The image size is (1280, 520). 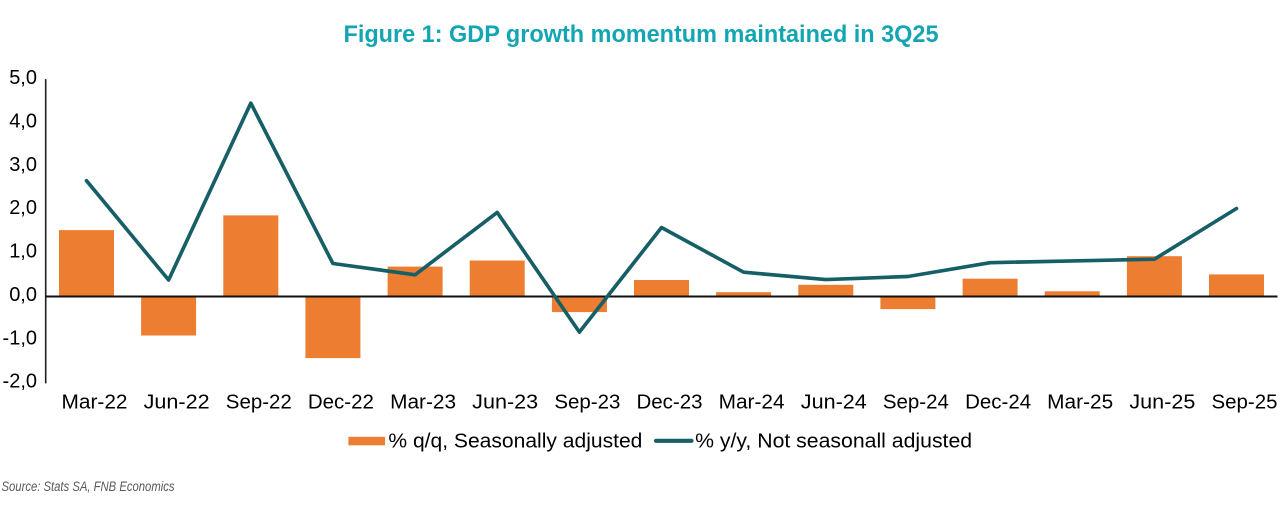 I want to click on svg-text: Dec-22, so click(x=341, y=403).